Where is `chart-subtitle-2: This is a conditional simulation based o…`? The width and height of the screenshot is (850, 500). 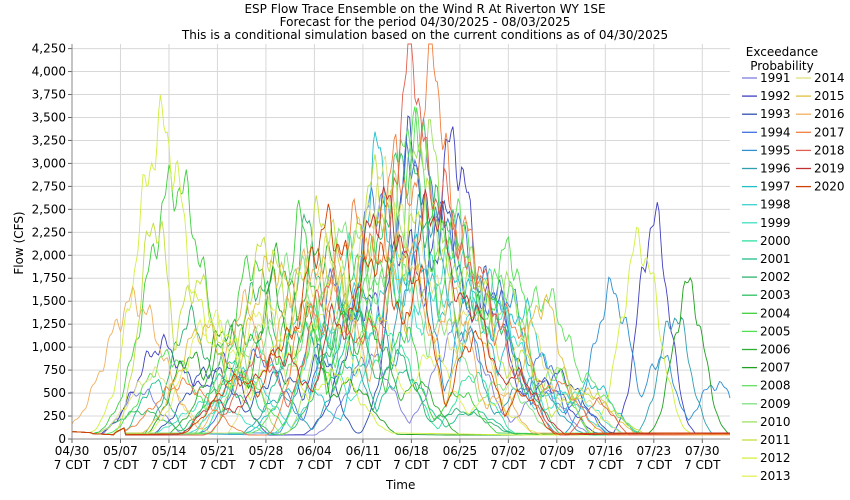 chart-subtitle-2: This is a conditional simulation based o… is located at coordinates (425, 35).